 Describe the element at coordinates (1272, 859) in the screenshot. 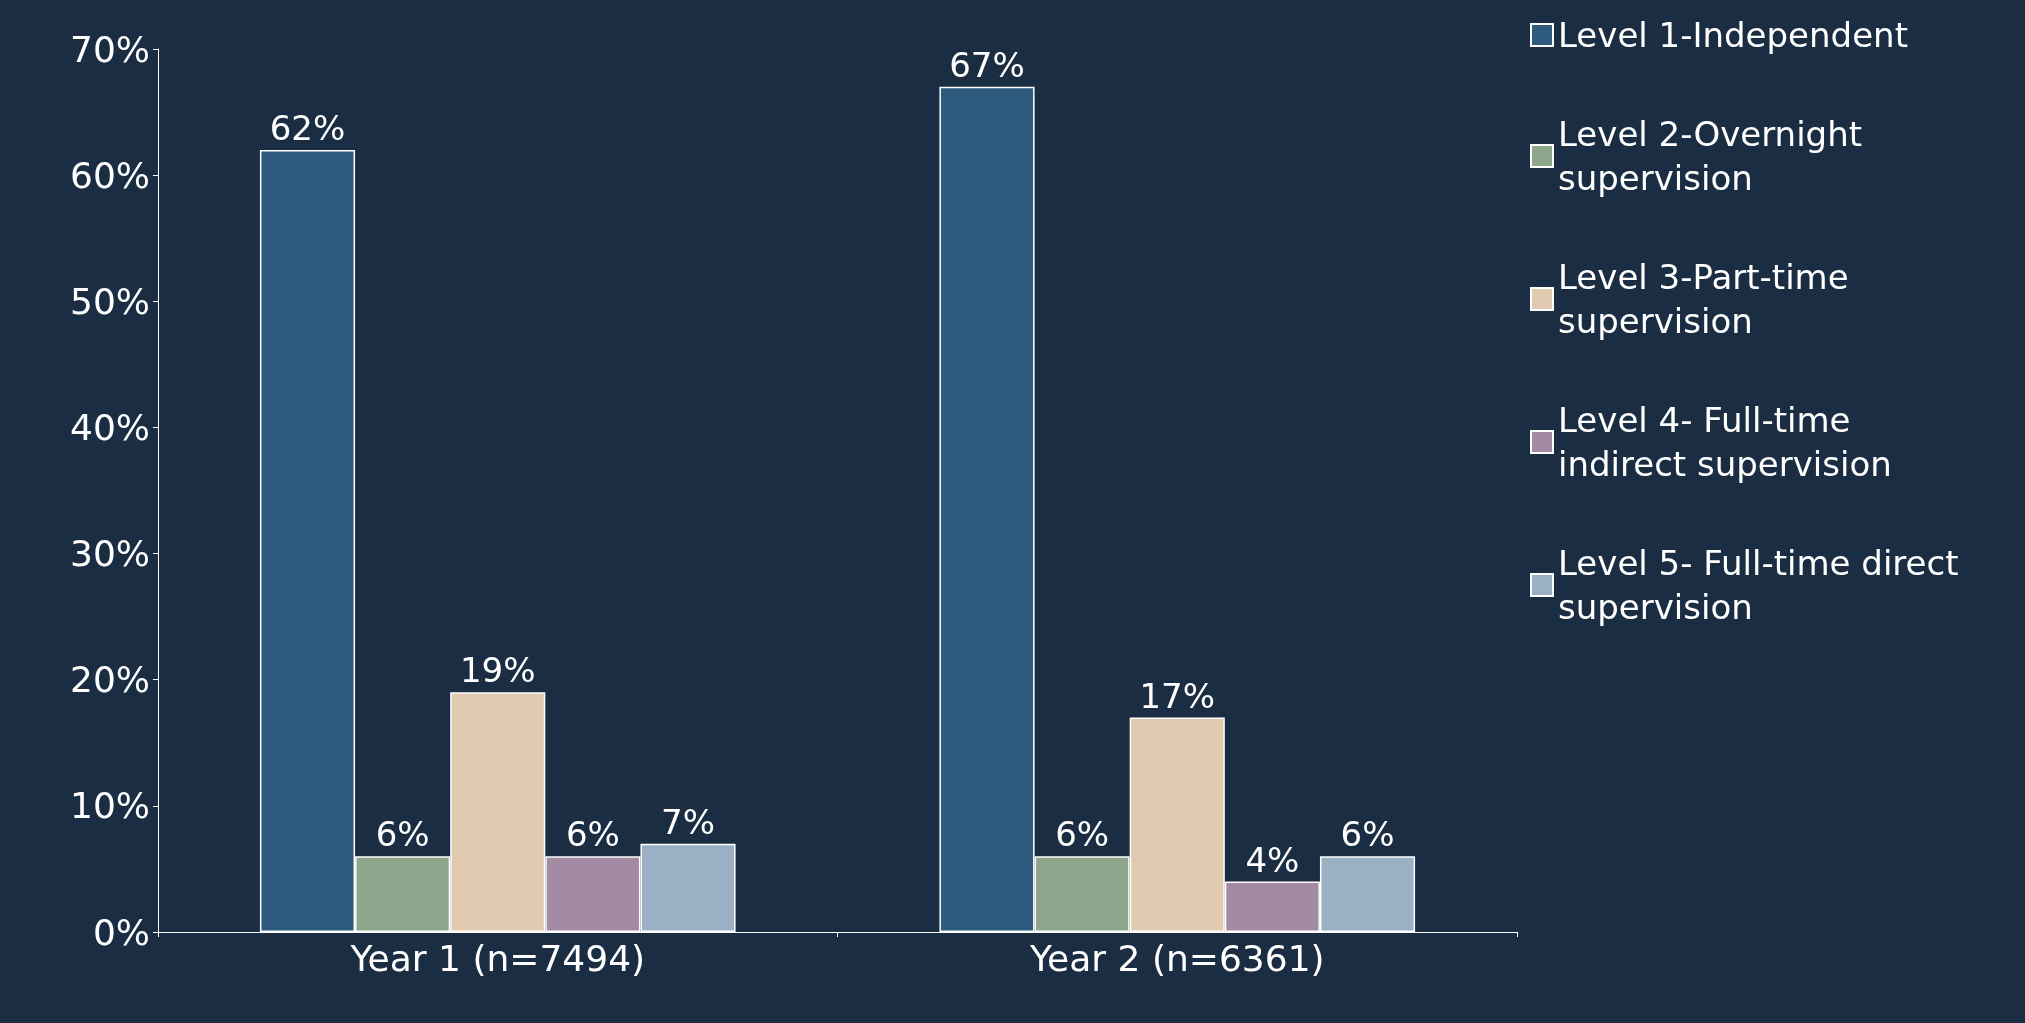

I see `data-label: 4%` at that location.